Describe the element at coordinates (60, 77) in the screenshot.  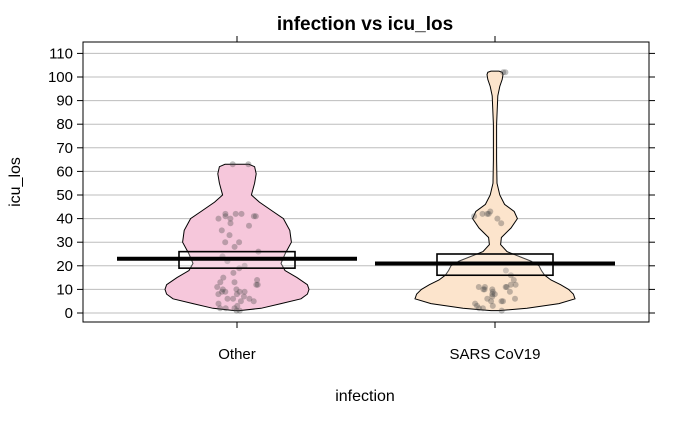
I see `y-tick-label: 100` at that location.